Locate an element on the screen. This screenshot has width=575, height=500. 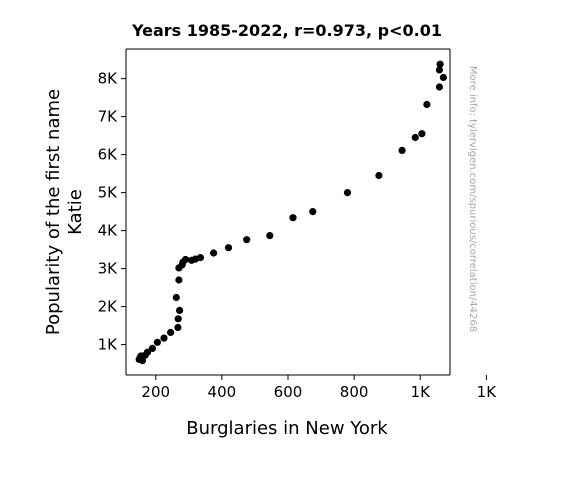
y-tick-label-8: 8K is located at coordinates (108, 79).